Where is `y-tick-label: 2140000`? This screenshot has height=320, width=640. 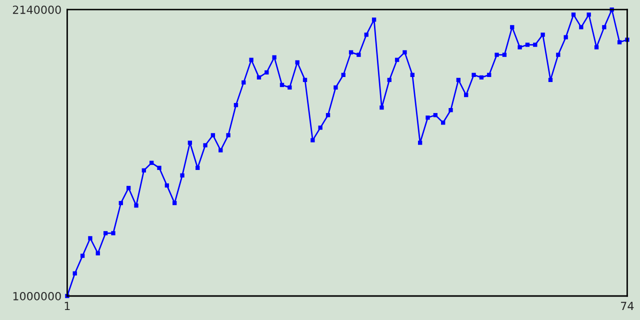 y-tick-label: 2140000 is located at coordinates (36, 10).